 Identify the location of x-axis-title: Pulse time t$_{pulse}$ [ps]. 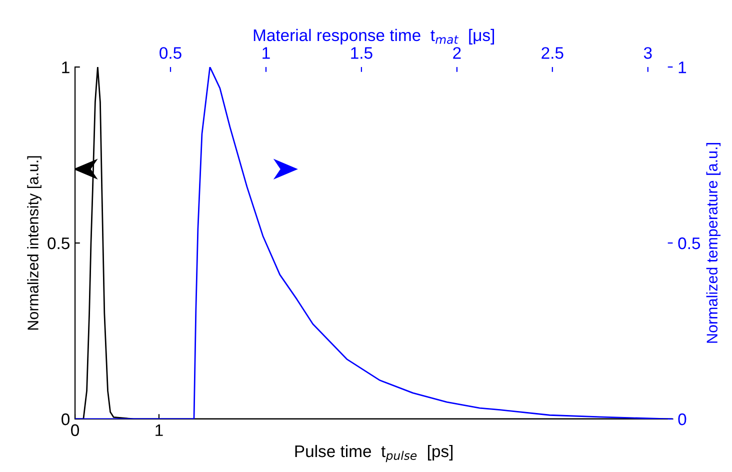
(373, 453).